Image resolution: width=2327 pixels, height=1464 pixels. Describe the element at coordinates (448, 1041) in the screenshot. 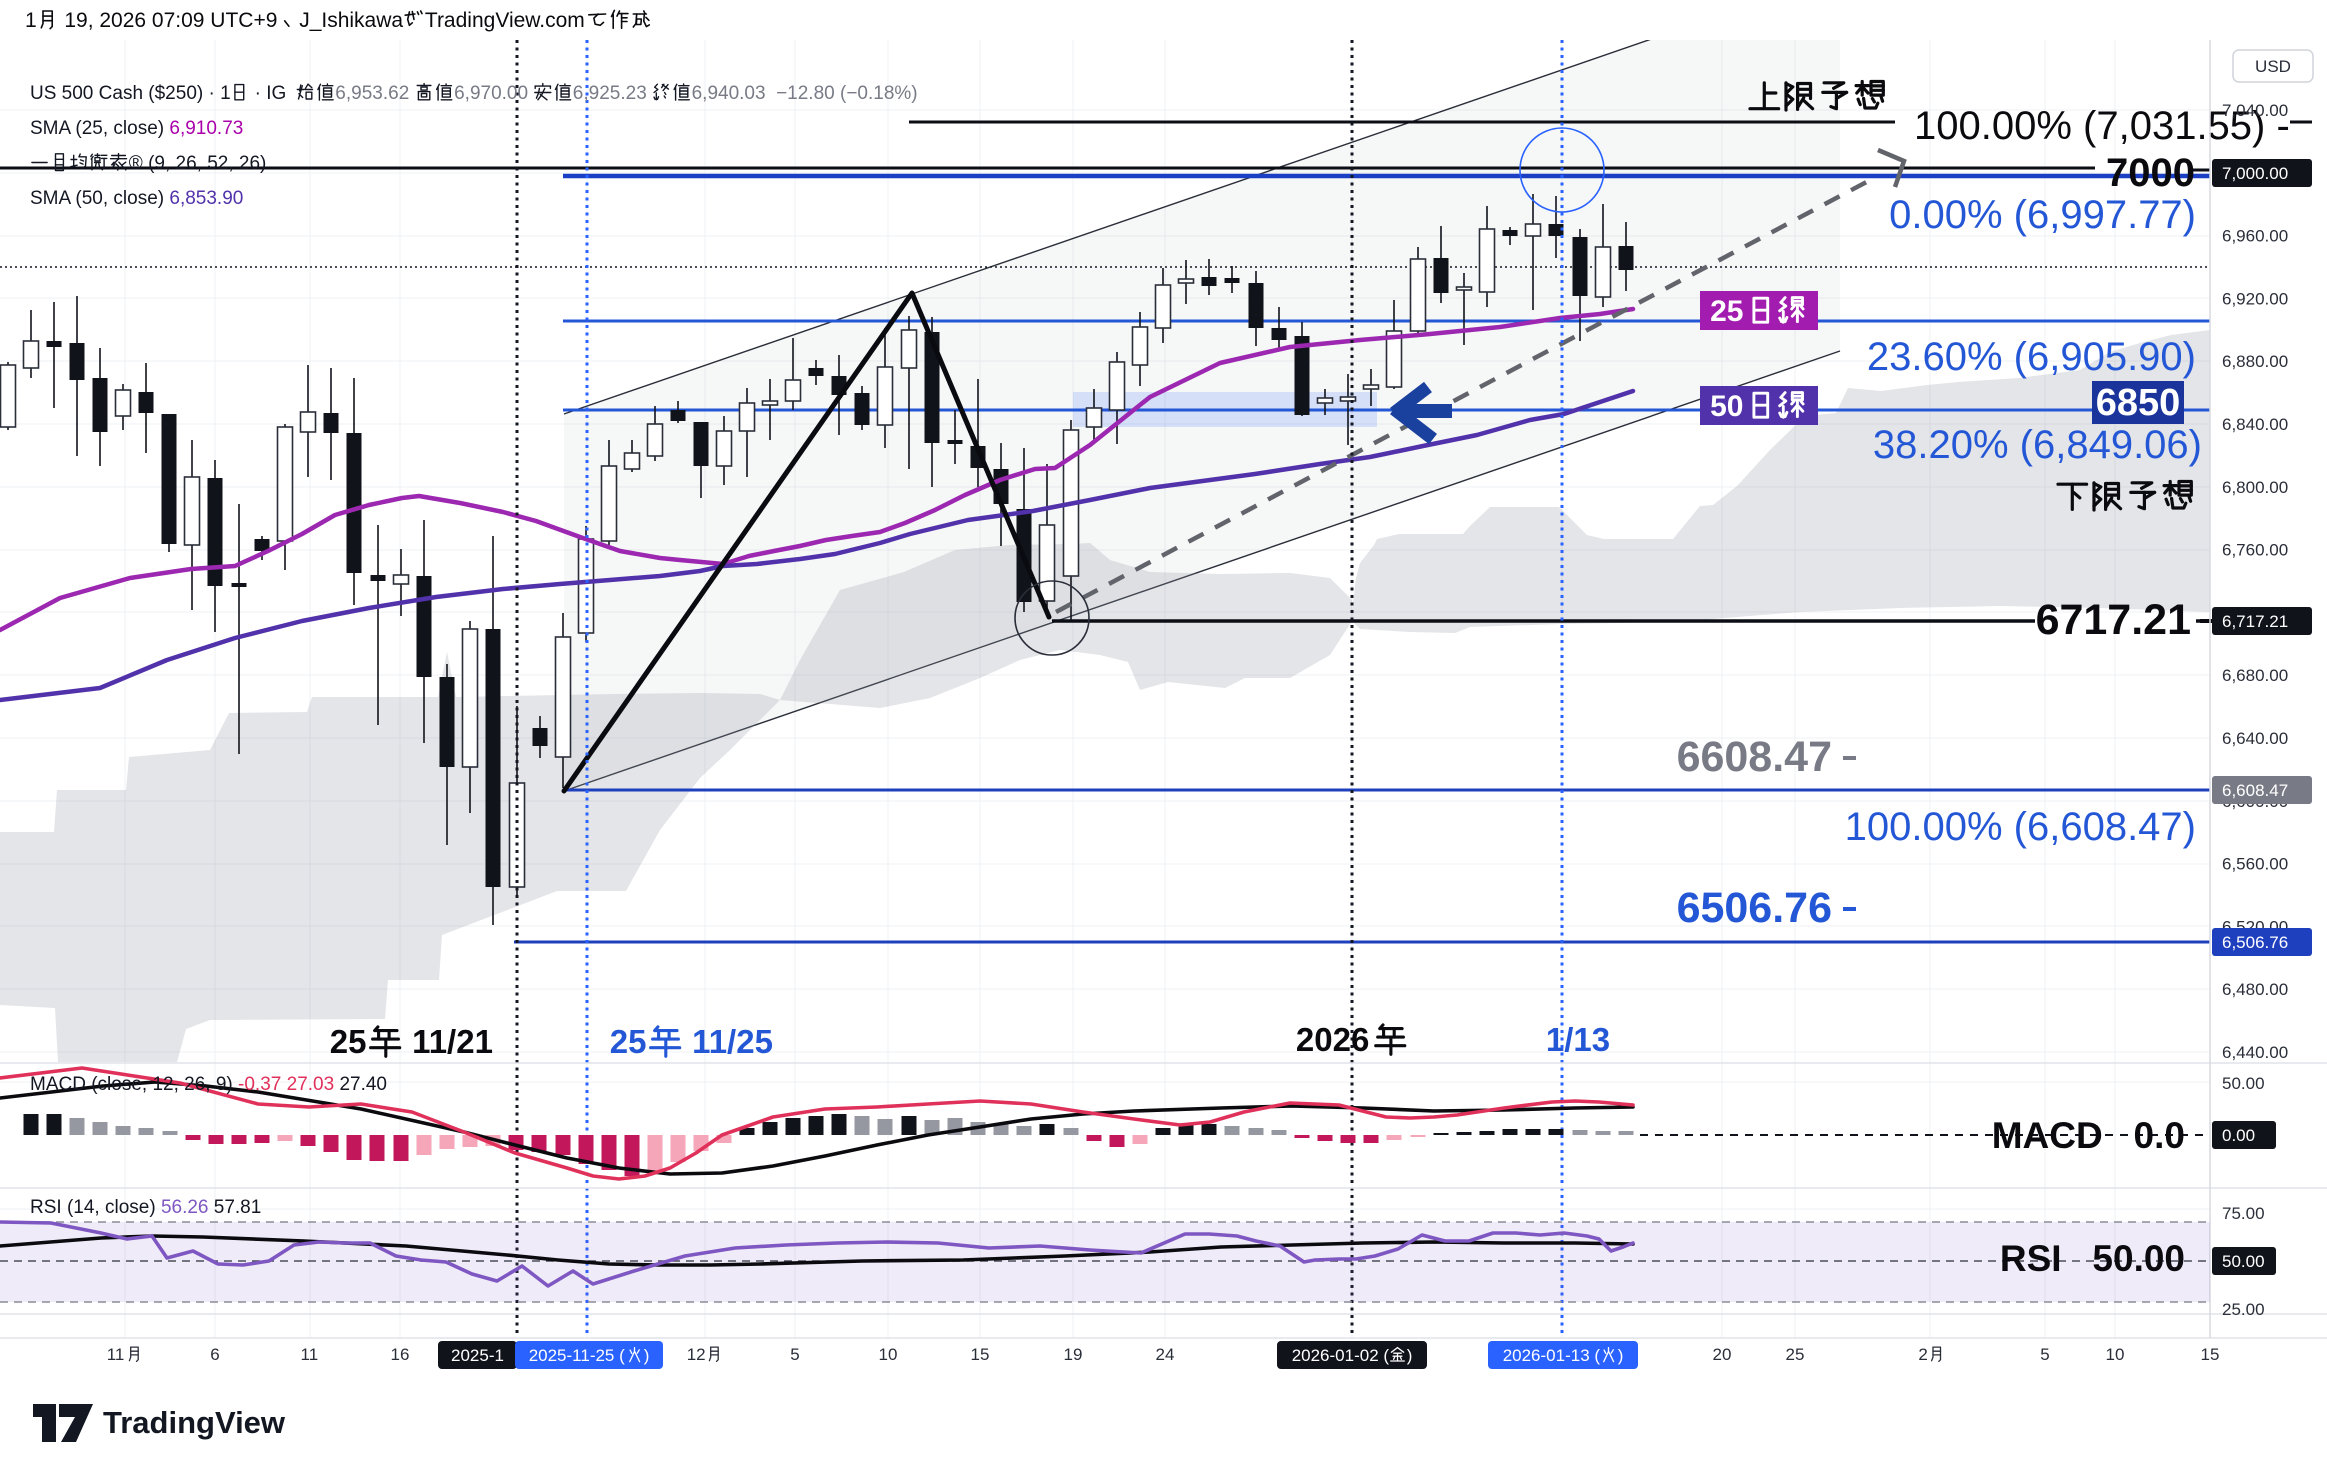

I see `svg-text: 11/21` at that location.